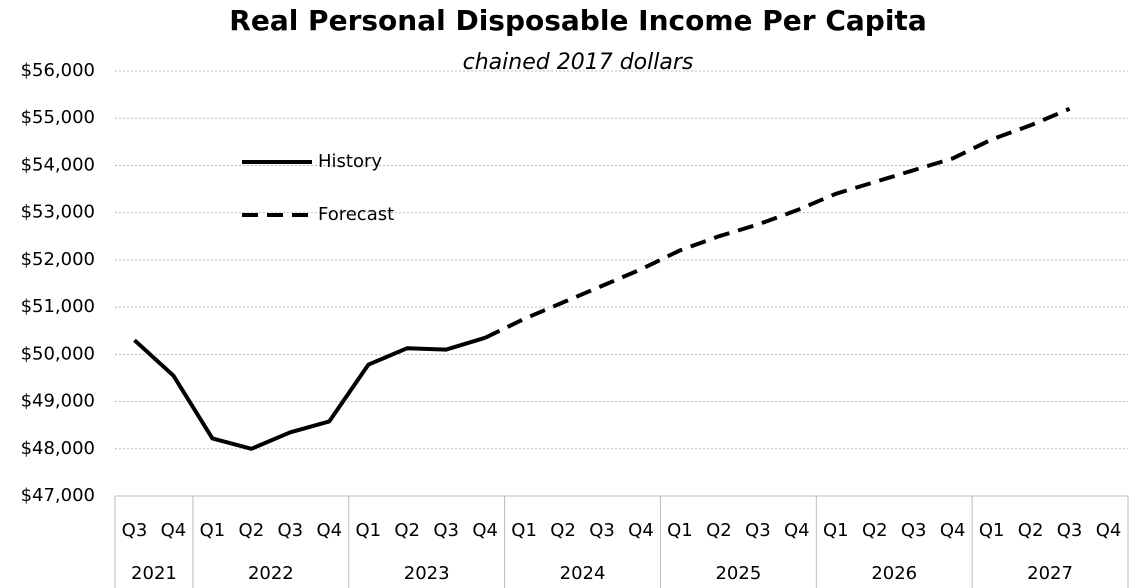 The height and width of the screenshot is (588, 1129). What do you see at coordinates (58, 212) in the screenshot?
I see `y-tick-label: $53,000` at bounding box center [58, 212].